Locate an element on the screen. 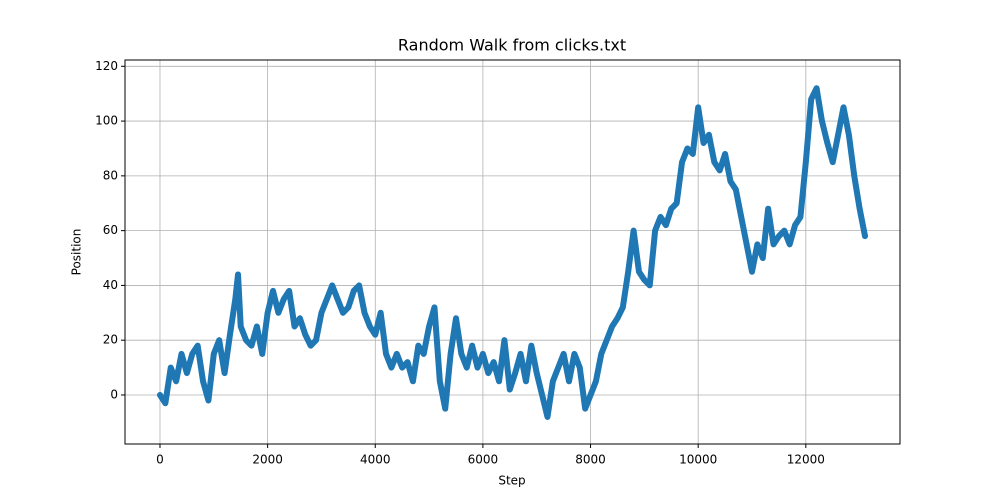  x-tick-label: 10000 is located at coordinates (698, 460).